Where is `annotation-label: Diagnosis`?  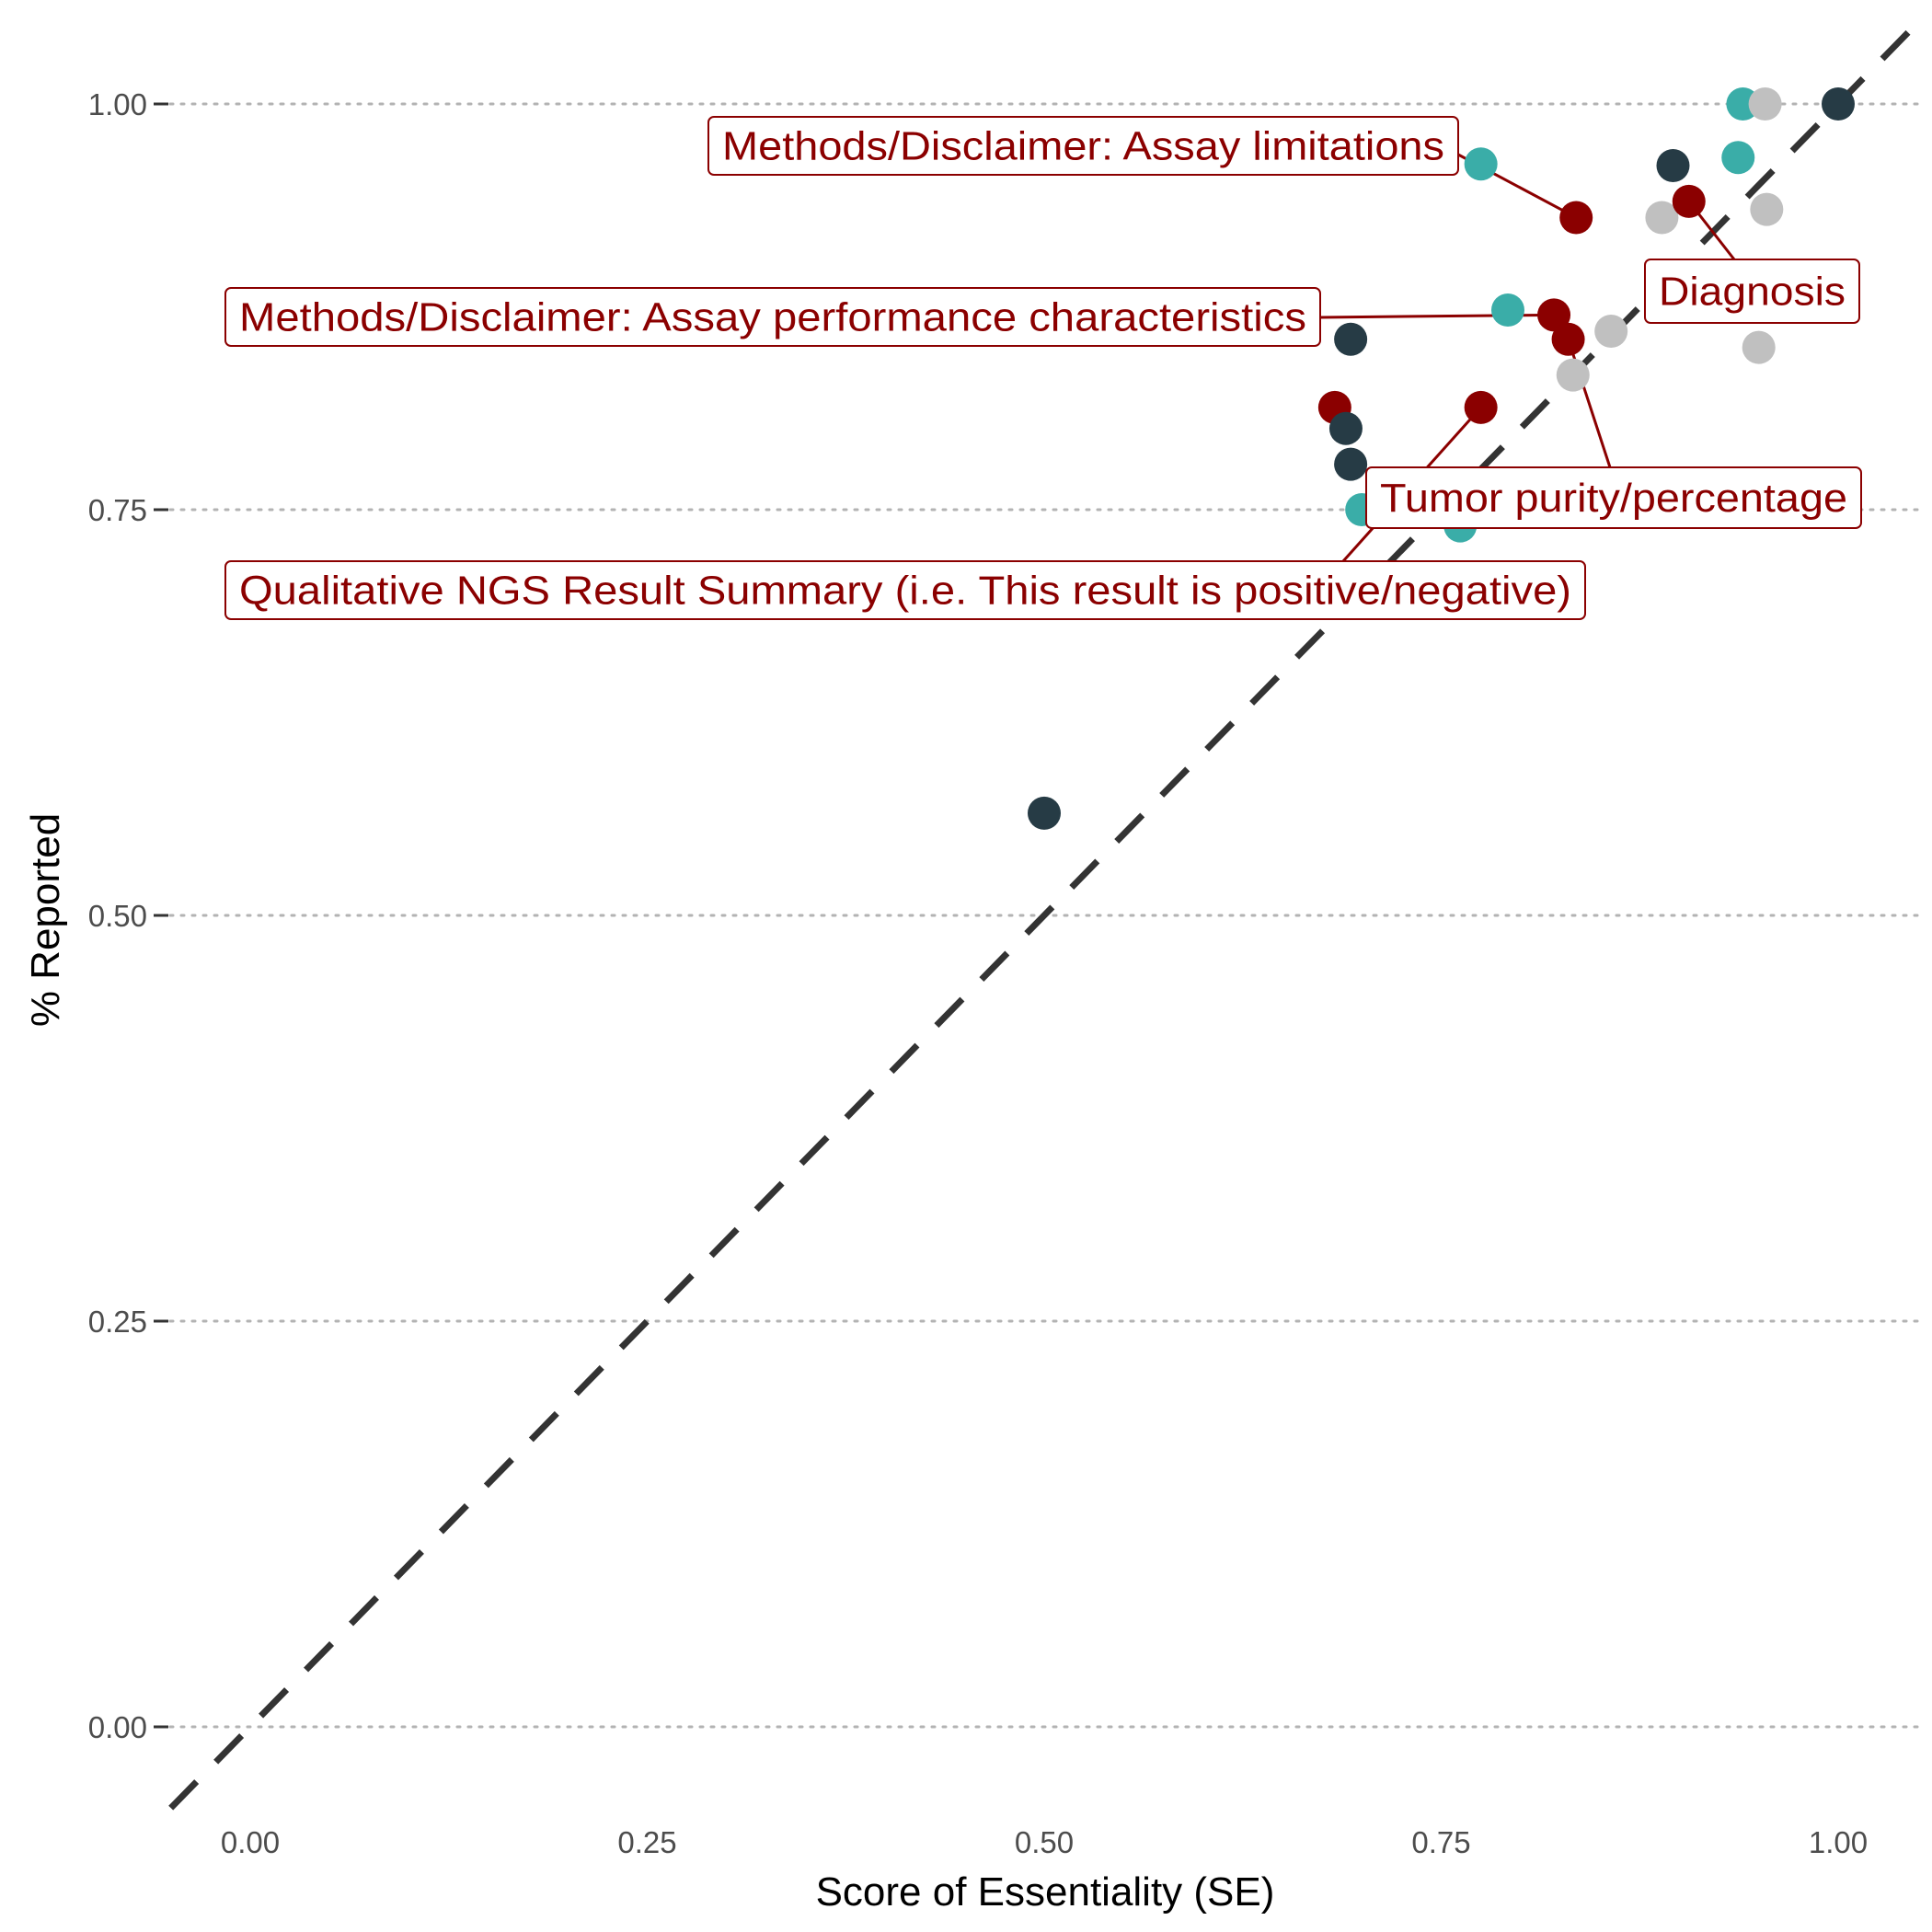 annotation-label: Diagnosis is located at coordinates (1752, 291).